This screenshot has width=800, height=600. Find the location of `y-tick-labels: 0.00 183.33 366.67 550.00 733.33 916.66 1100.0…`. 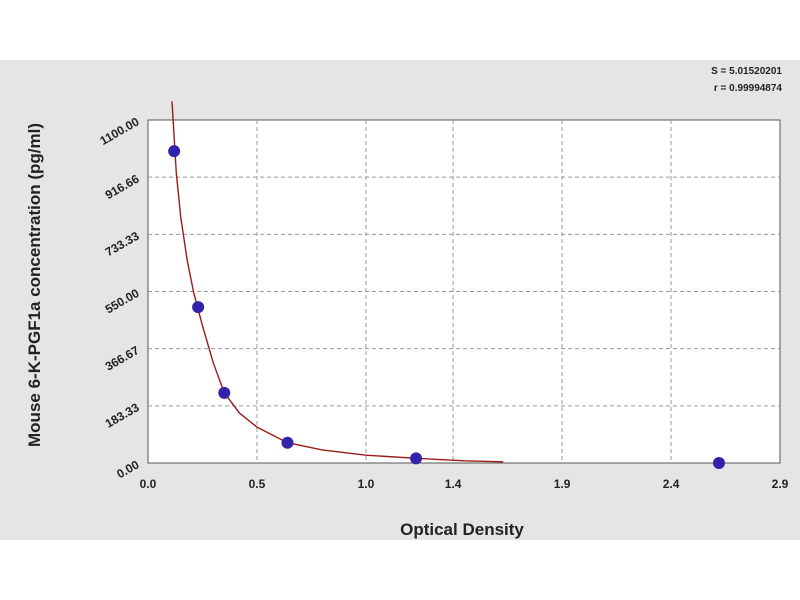

y-tick-labels: 0.00 183.33 366.67 550.00 733.33 916.66 1100.0… is located at coordinates (120, 297).